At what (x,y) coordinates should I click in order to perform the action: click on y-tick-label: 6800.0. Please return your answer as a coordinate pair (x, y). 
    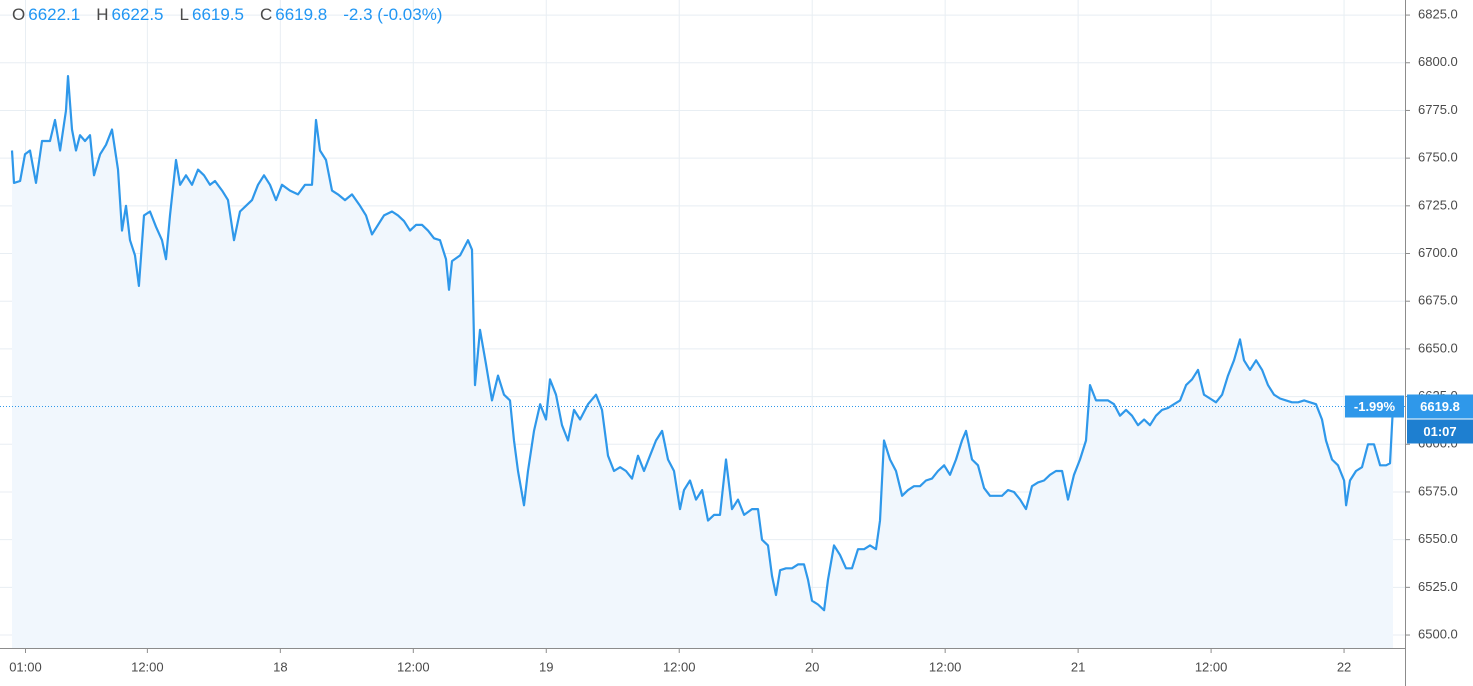
    Looking at the image, I should click on (1438, 61).